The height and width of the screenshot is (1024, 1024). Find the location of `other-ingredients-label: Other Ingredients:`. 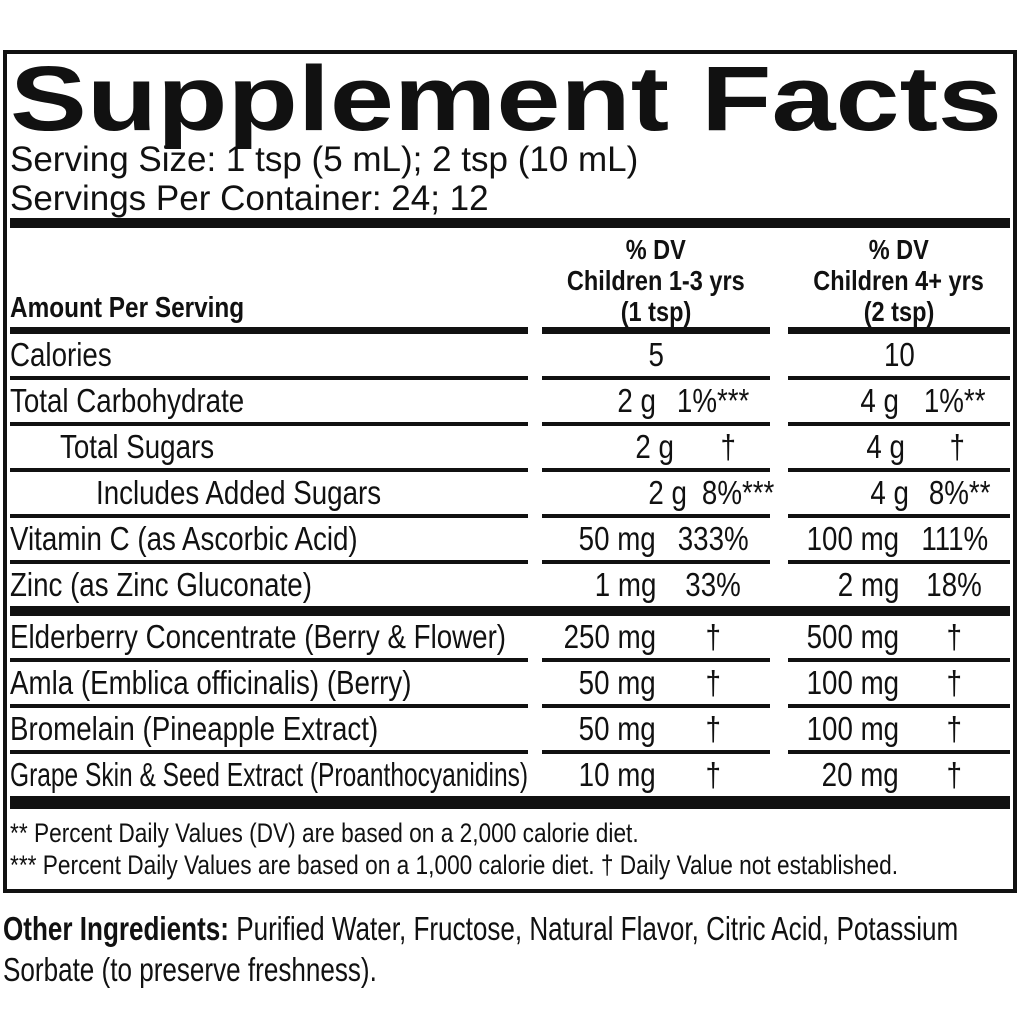

other-ingredients-label: Other Ingredients: is located at coordinates (116, 928).